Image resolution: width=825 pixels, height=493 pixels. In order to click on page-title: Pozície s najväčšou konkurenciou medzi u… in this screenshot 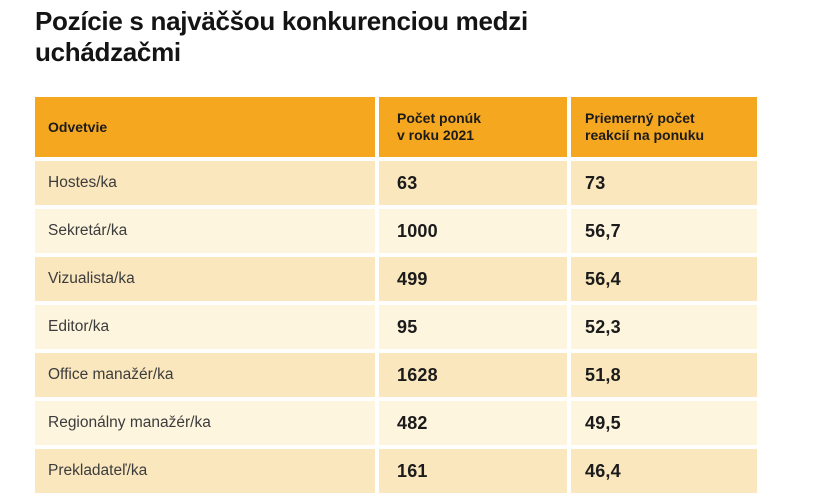, I will do `click(281, 36)`.